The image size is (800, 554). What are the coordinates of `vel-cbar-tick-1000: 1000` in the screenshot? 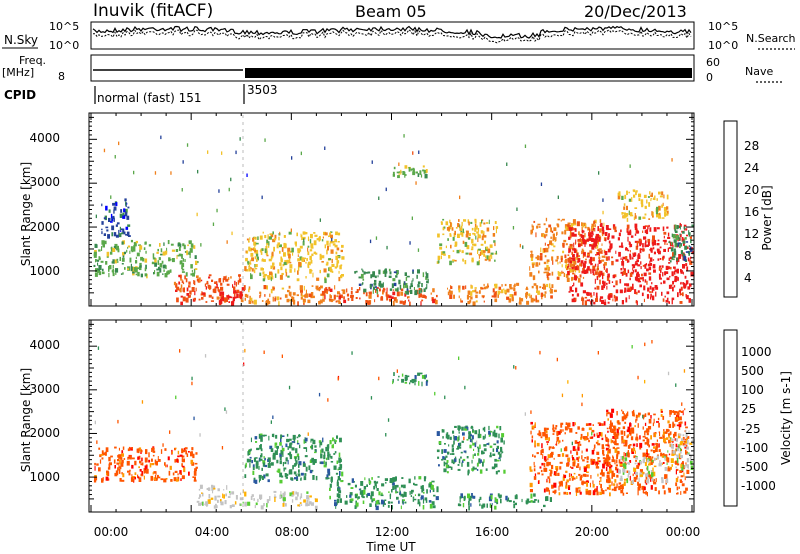 It's located at (756, 352).